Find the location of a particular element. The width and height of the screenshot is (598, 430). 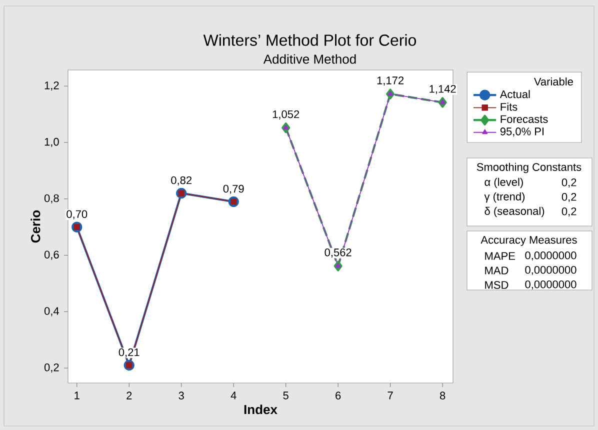

chart-subtitle: Additive Method is located at coordinates (309, 59).